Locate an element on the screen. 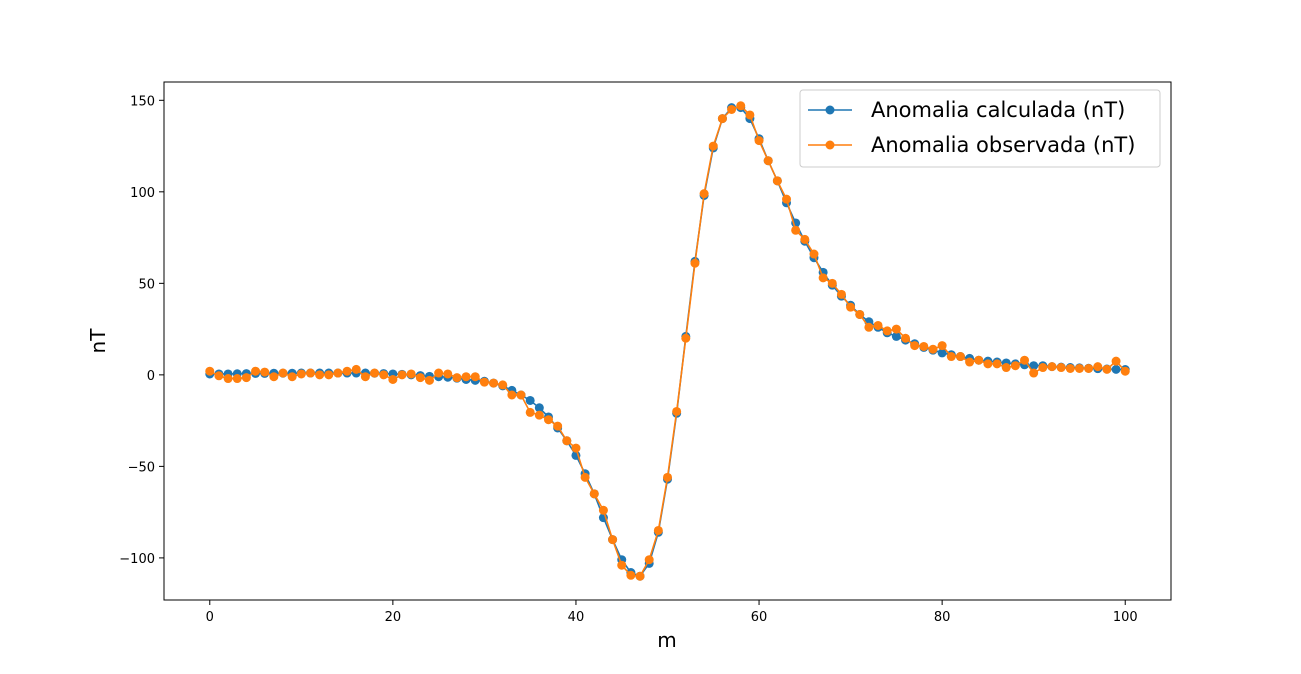 The image size is (1301, 674). y-tick-label: −100 is located at coordinates (137, 559).